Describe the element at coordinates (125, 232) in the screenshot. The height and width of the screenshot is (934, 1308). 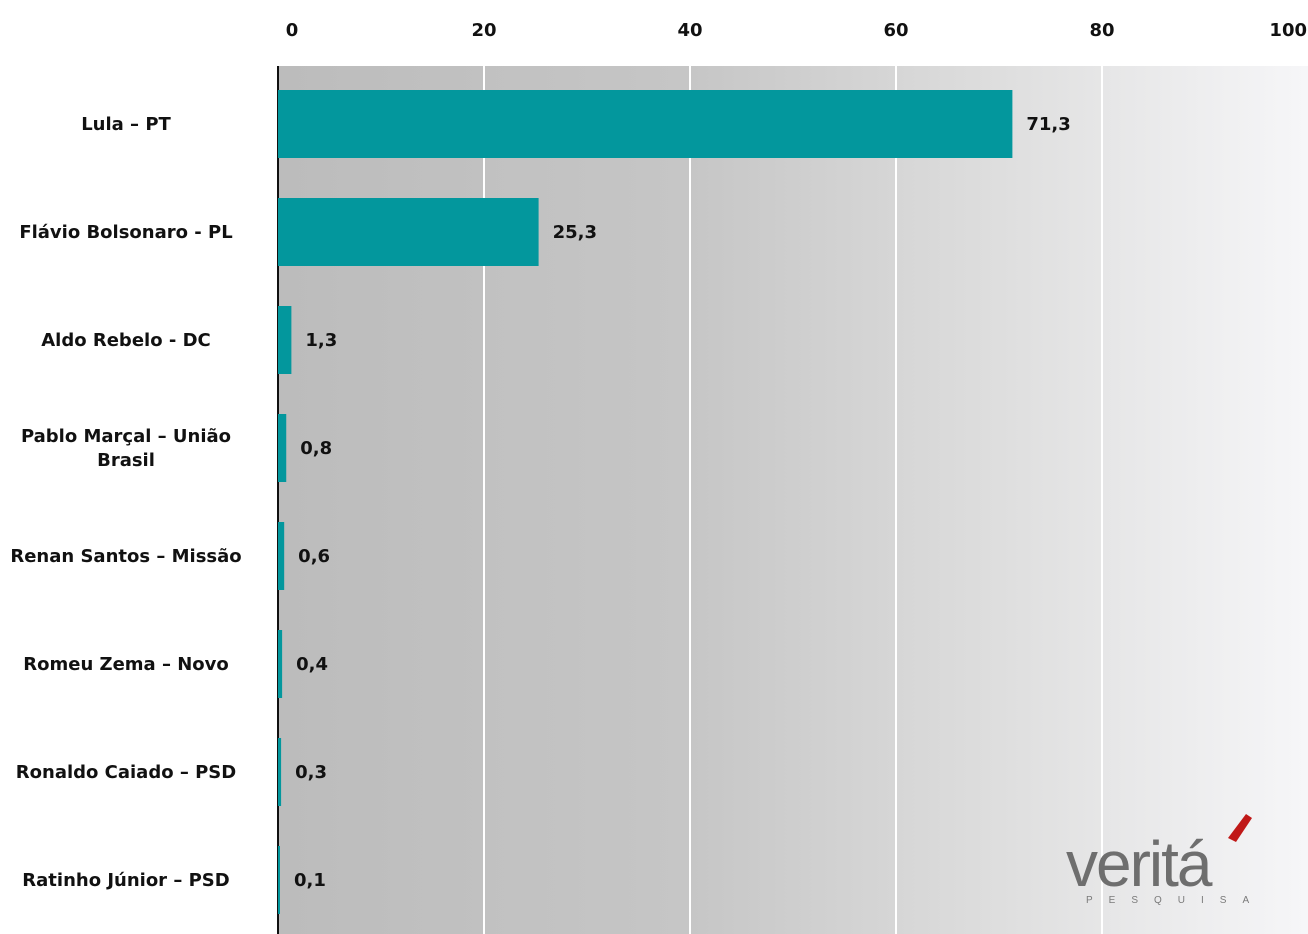
I see `category-label: Flávio Bolsonaro - PL` at that location.